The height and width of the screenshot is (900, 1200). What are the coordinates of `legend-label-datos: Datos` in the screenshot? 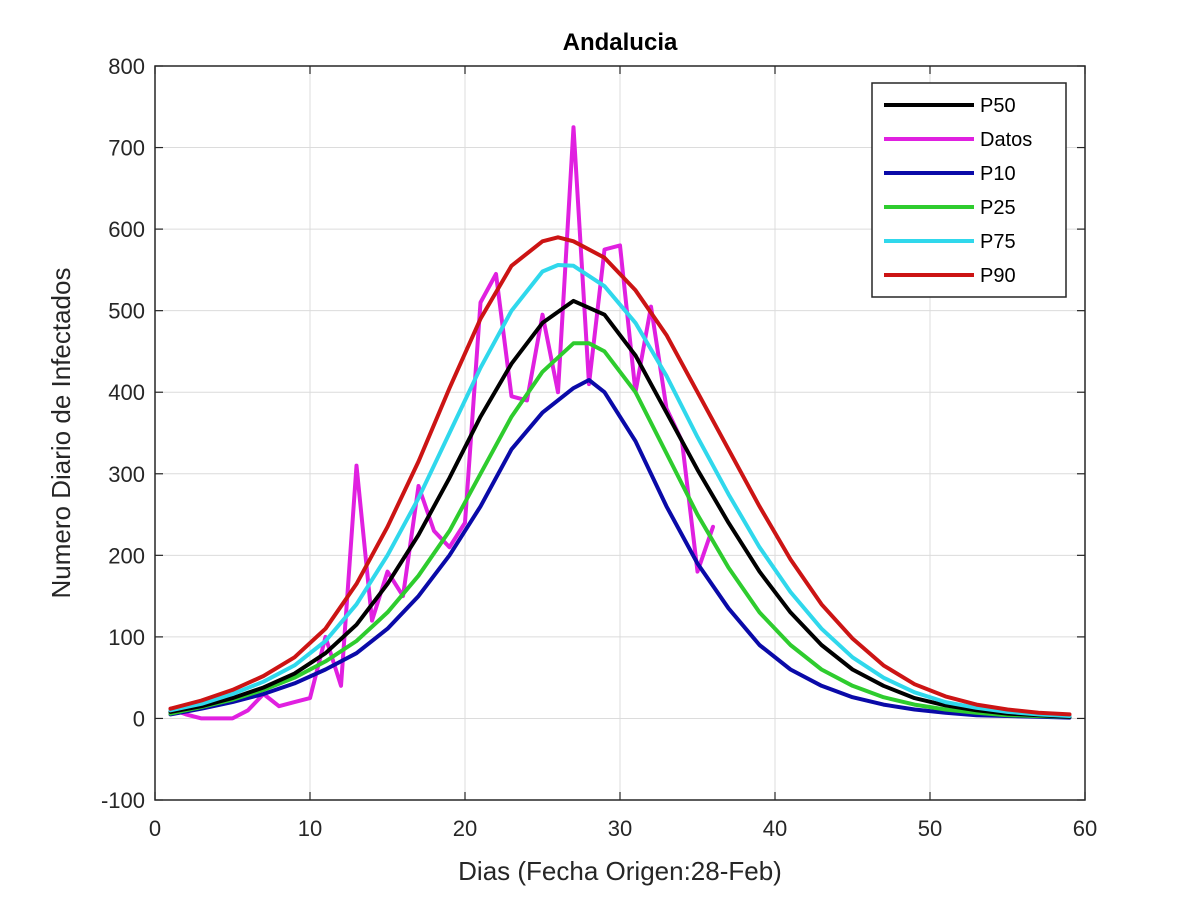 It's located at (1006, 140).